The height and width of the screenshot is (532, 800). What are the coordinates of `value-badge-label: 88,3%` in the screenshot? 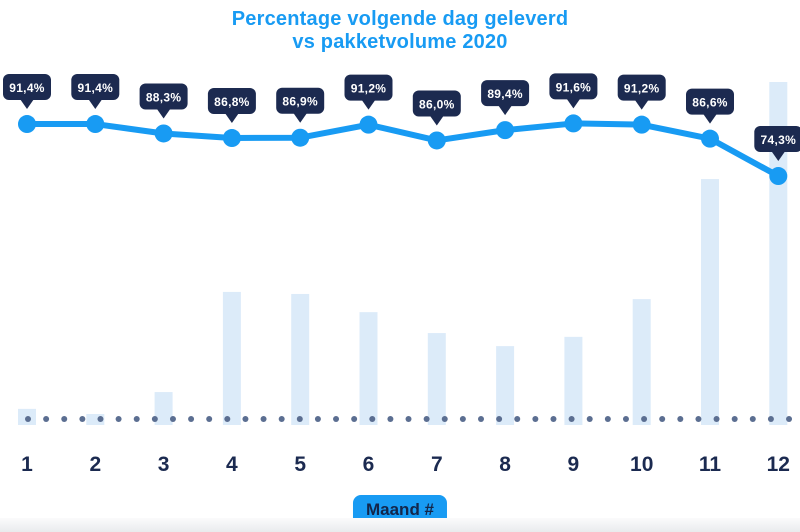 It's located at (164, 97).